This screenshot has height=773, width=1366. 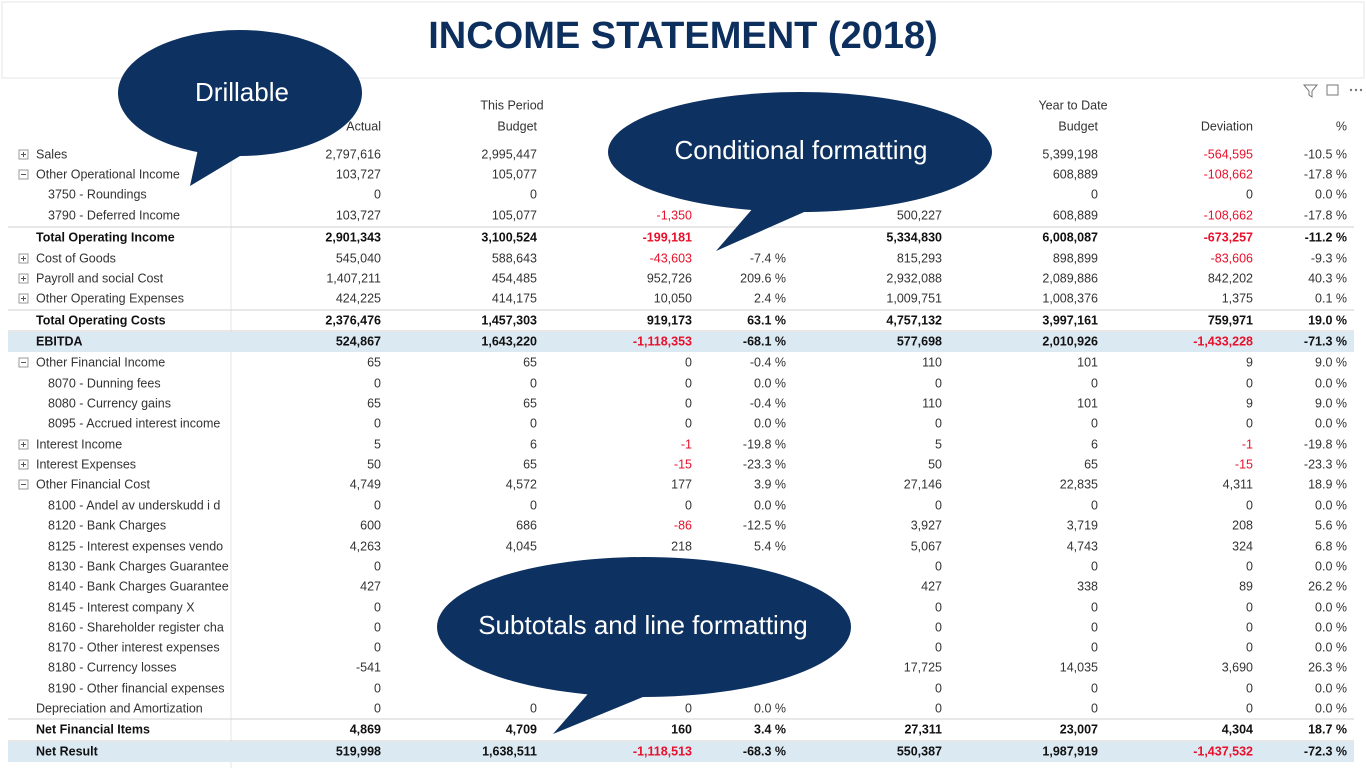 What do you see at coordinates (365, 546) in the screenshot?
I see `cell-value: 4,263` at bounding box center [365, 546].